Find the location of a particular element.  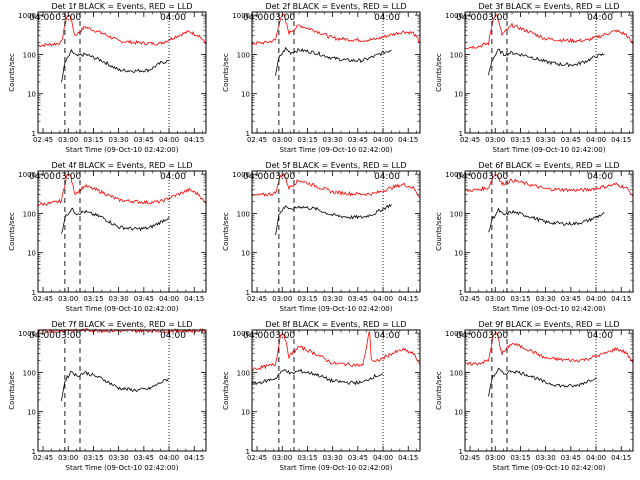

panel-title: Det 1f BLACK = Events, RED = LLD is located at coordinates (121, 6).